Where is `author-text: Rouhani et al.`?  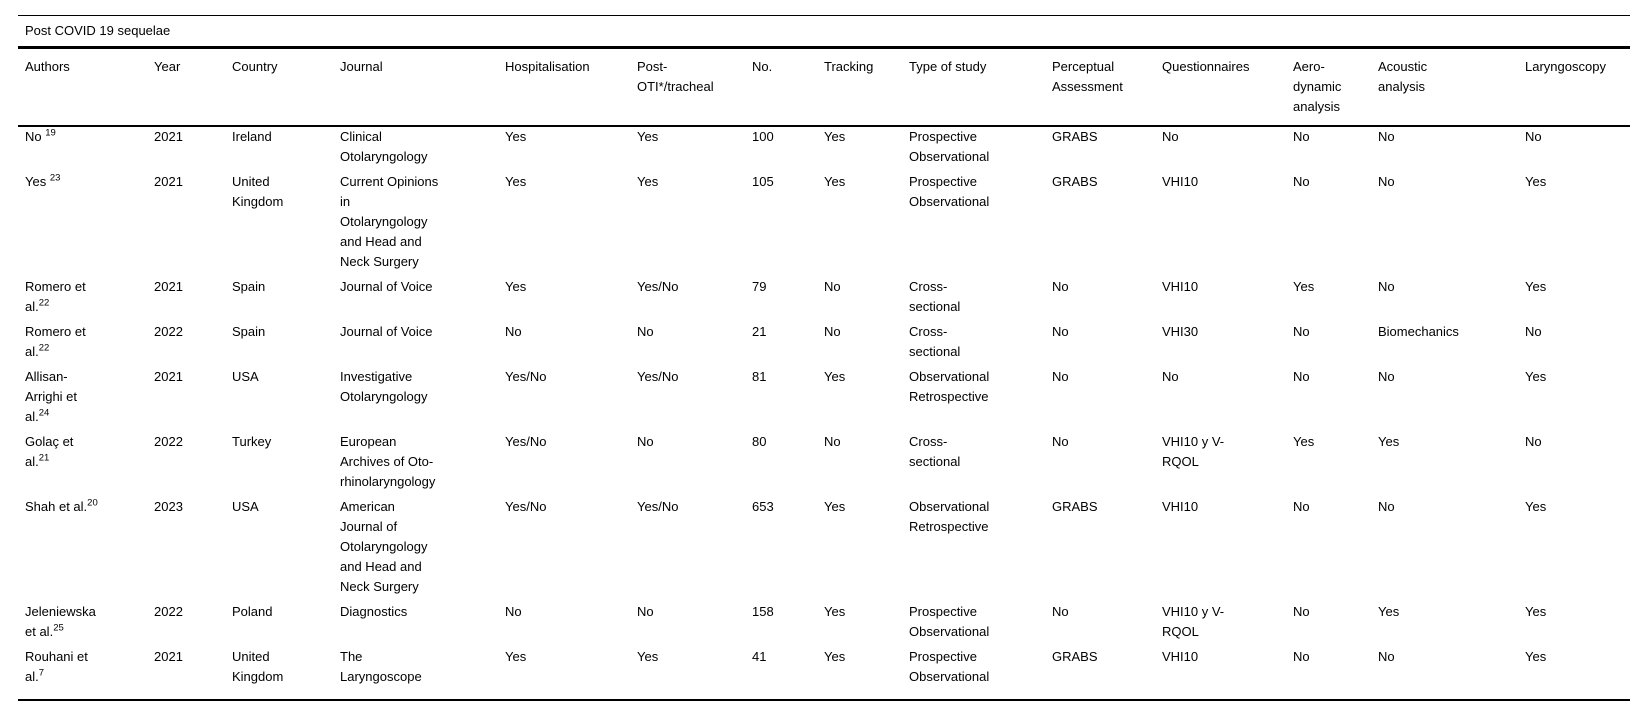 author-text: Rouhani et al. is located at coordinates (56, 666).